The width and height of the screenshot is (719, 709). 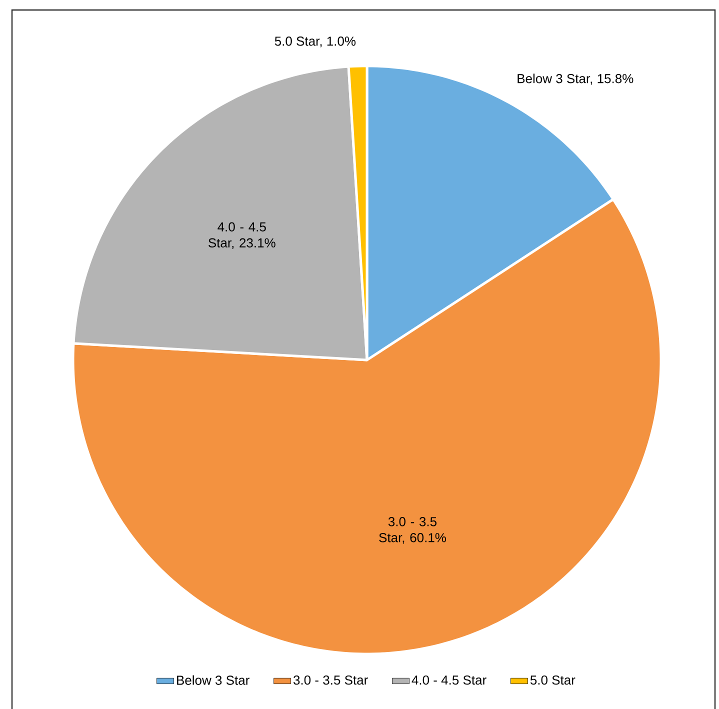 I want to click on data-label: 3.0 - 3.5 Star, 60.1%, so click(x=412, y=530).